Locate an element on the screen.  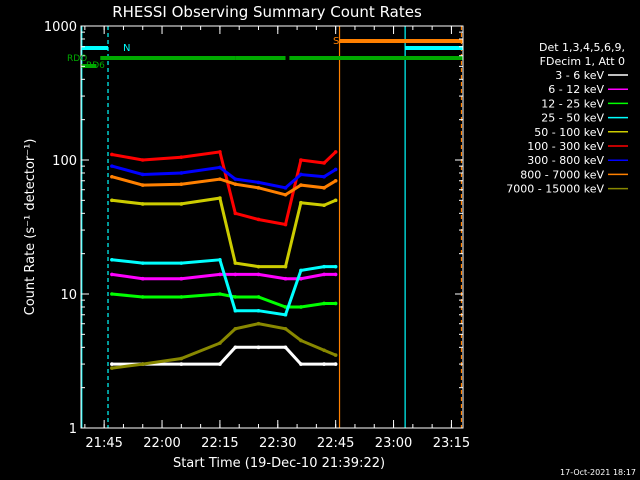
x-tick-label: 22:30 is located at coordinates (277, 443).